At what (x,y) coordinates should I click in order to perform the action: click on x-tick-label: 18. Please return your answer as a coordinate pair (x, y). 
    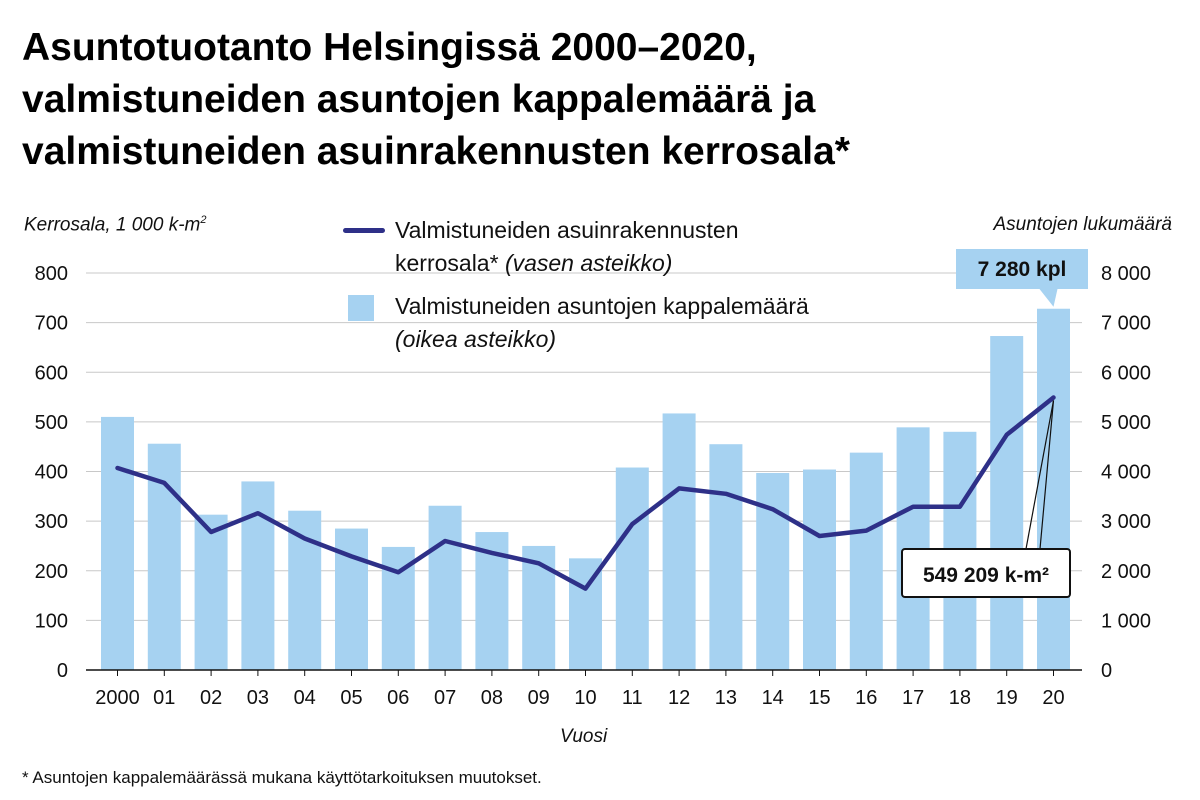
    Looking at the image, I should click on (960, 698).